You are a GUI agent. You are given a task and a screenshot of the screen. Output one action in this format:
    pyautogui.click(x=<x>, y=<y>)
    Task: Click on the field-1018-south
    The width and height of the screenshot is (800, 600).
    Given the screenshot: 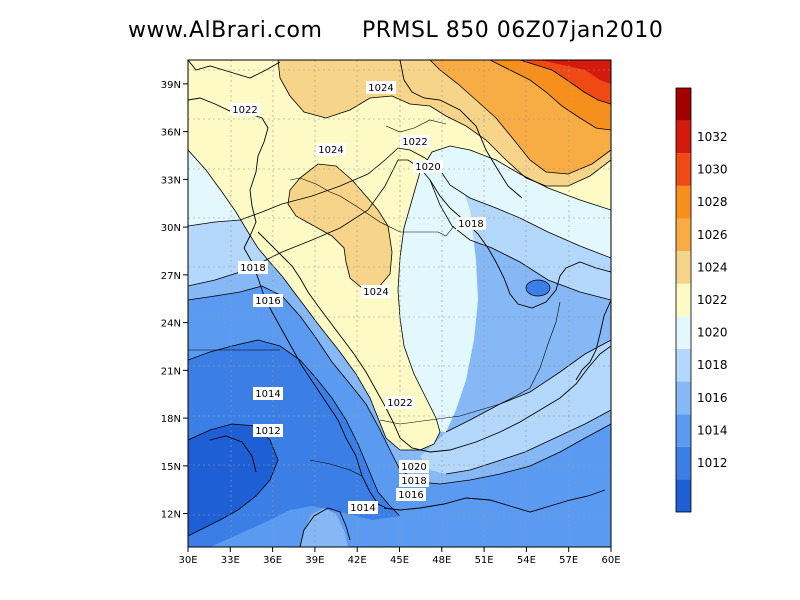 What is the action you would take?
    pyautogui.click(x=515, y=407)
    